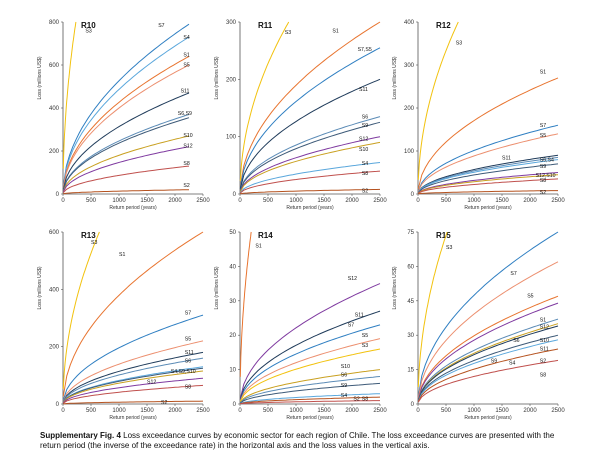 This screenshot has width=600, height=473. I want to click on y-tick-label: 10, so click(232, 371).